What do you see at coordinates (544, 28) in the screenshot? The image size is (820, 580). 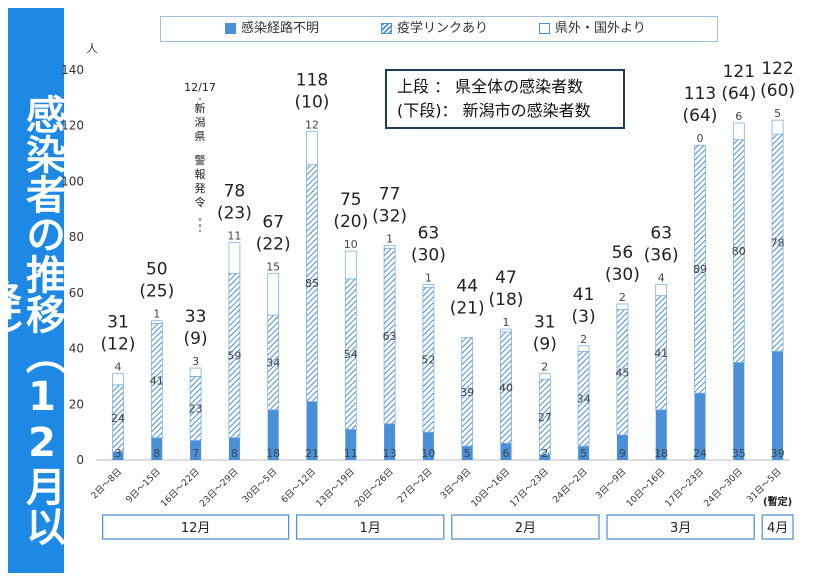 I see `legend-swatch-empty` at bounding box center [544, 28].